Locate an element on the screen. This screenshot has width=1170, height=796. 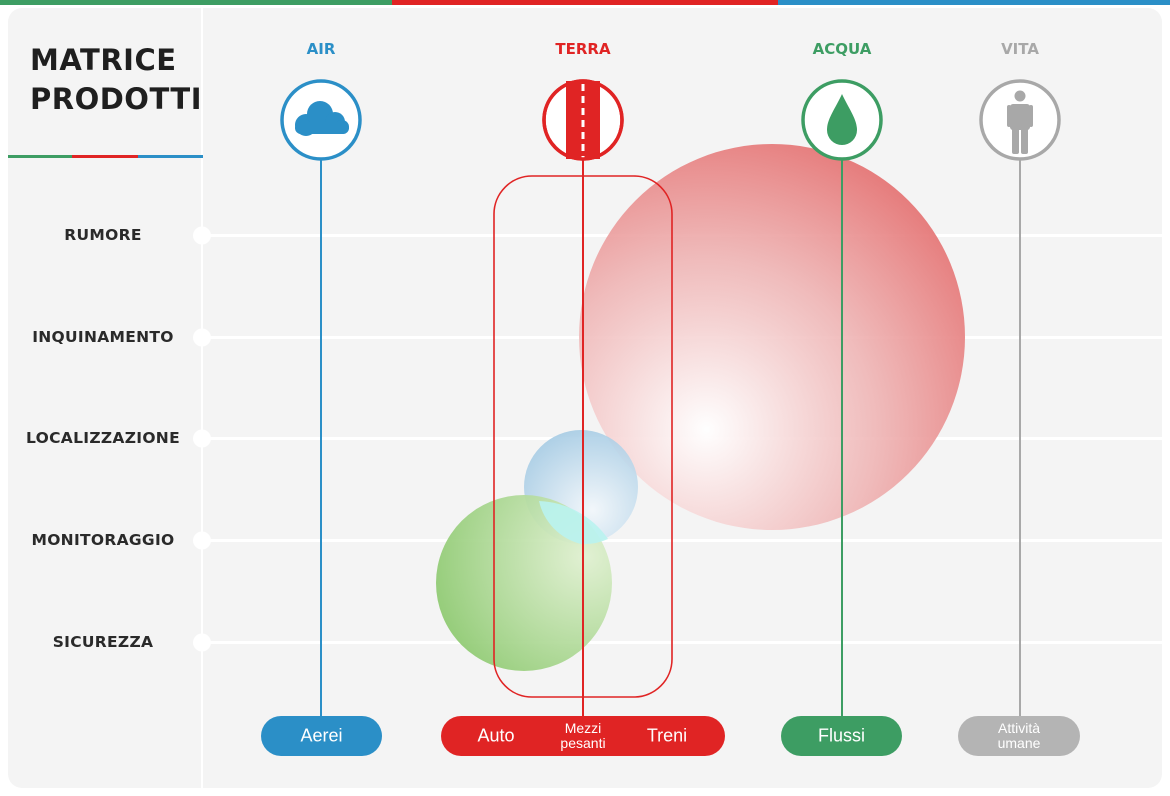
category-label-flussi: Flussi is located at coordinates (841, 735).